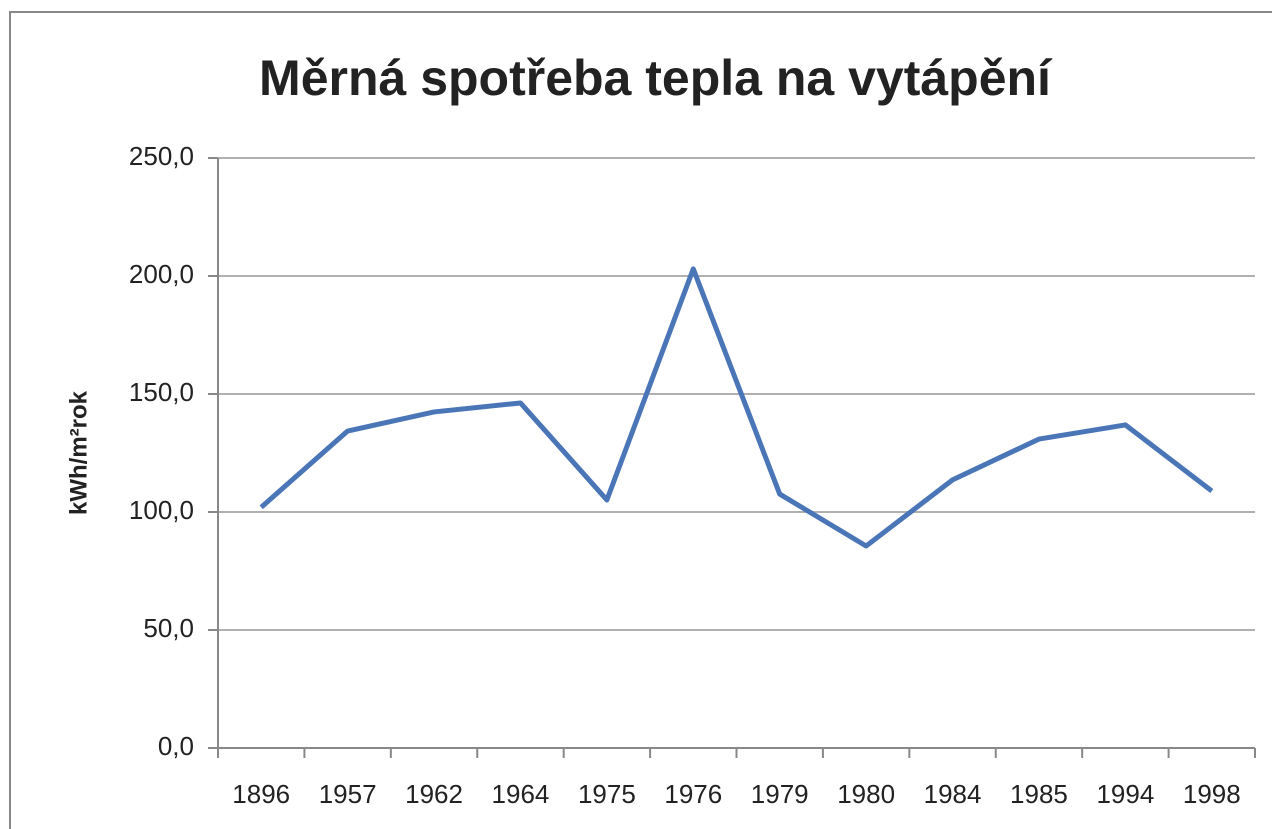 The height and width of the screenshot is (829, 1272). What do you see at coordinates (434, 794) in the screenshot?
I see `x-tick-label: 1962` at bounding box center [434, 794].